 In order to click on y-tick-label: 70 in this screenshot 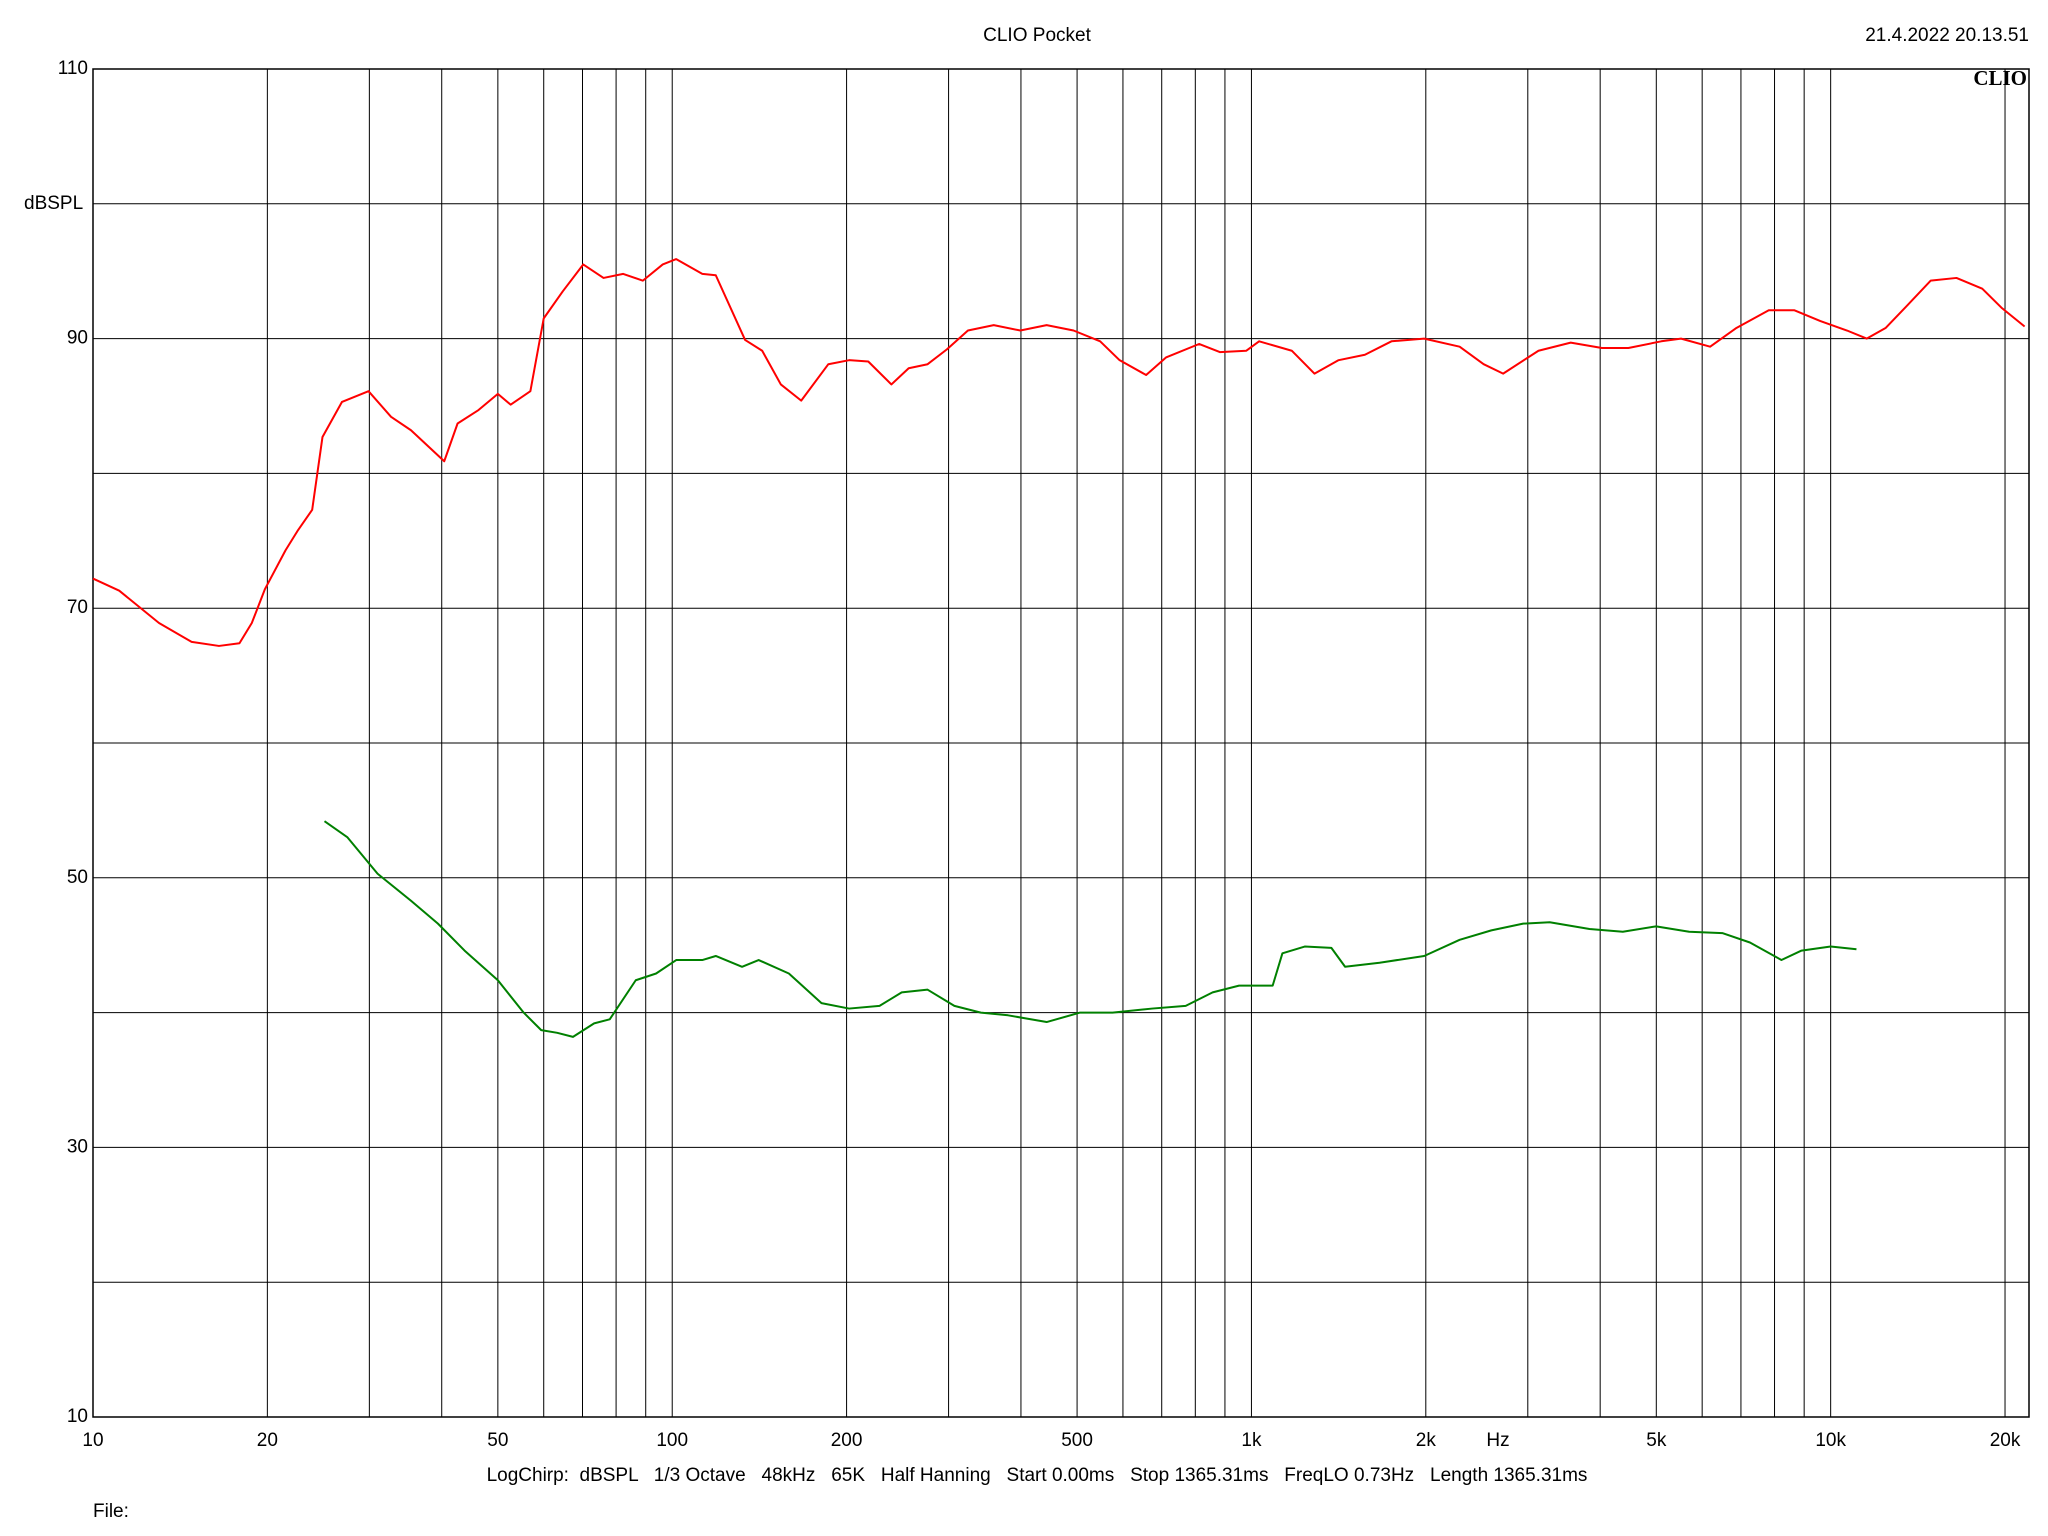, I will do `click(77, 607)`.